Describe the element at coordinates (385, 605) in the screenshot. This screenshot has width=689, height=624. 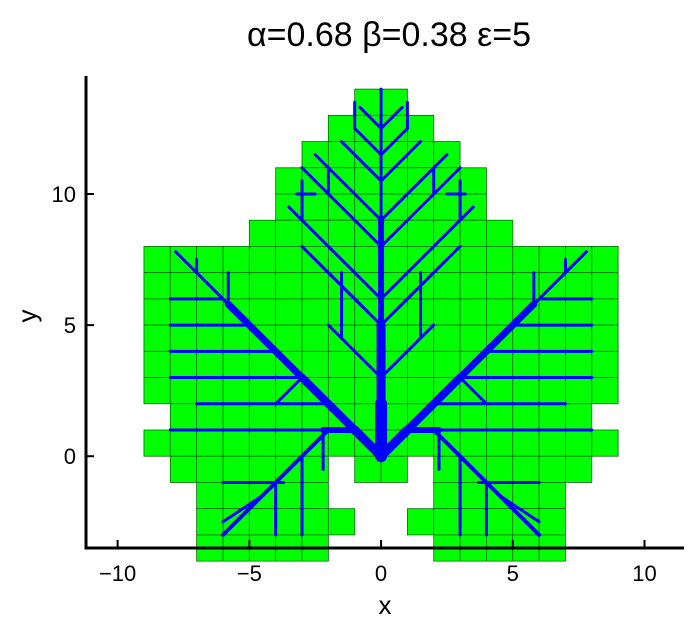
I see `x-axis-label: x` at that location.